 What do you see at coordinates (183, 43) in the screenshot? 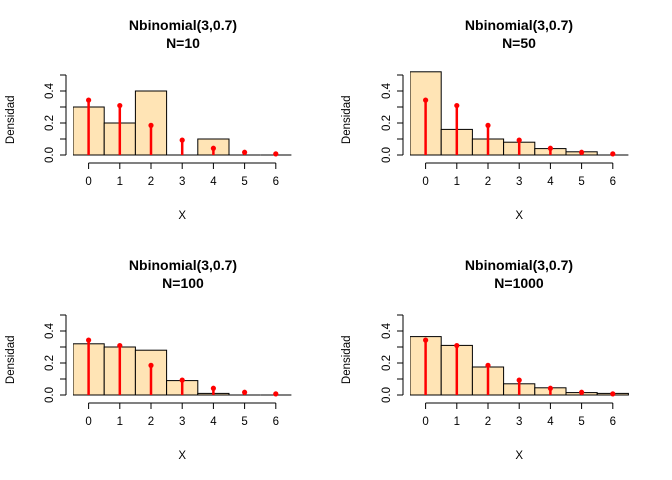
I see `panel-subtitle: N=10` at bounding box center [183, 43].